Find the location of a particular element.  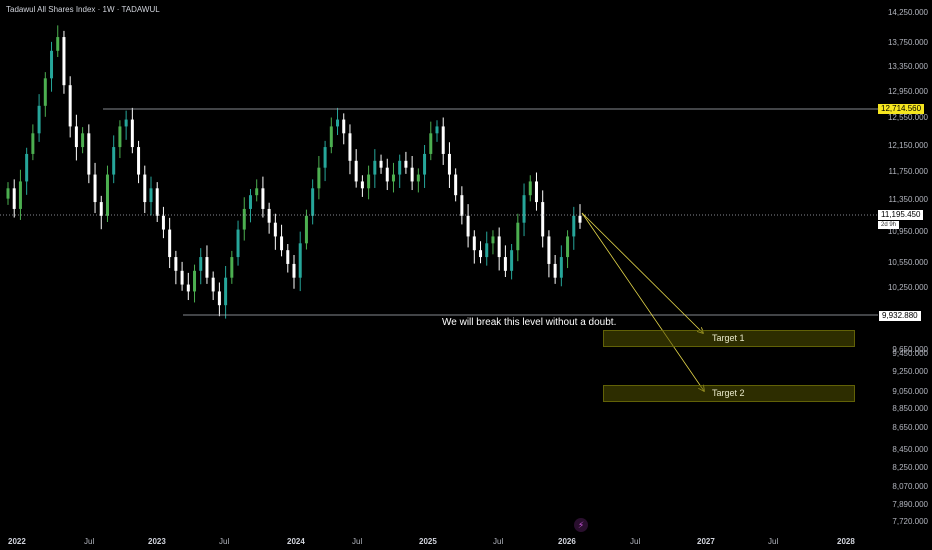

price-tick-label: 10,950.000 is located at coordinates (907, 231).